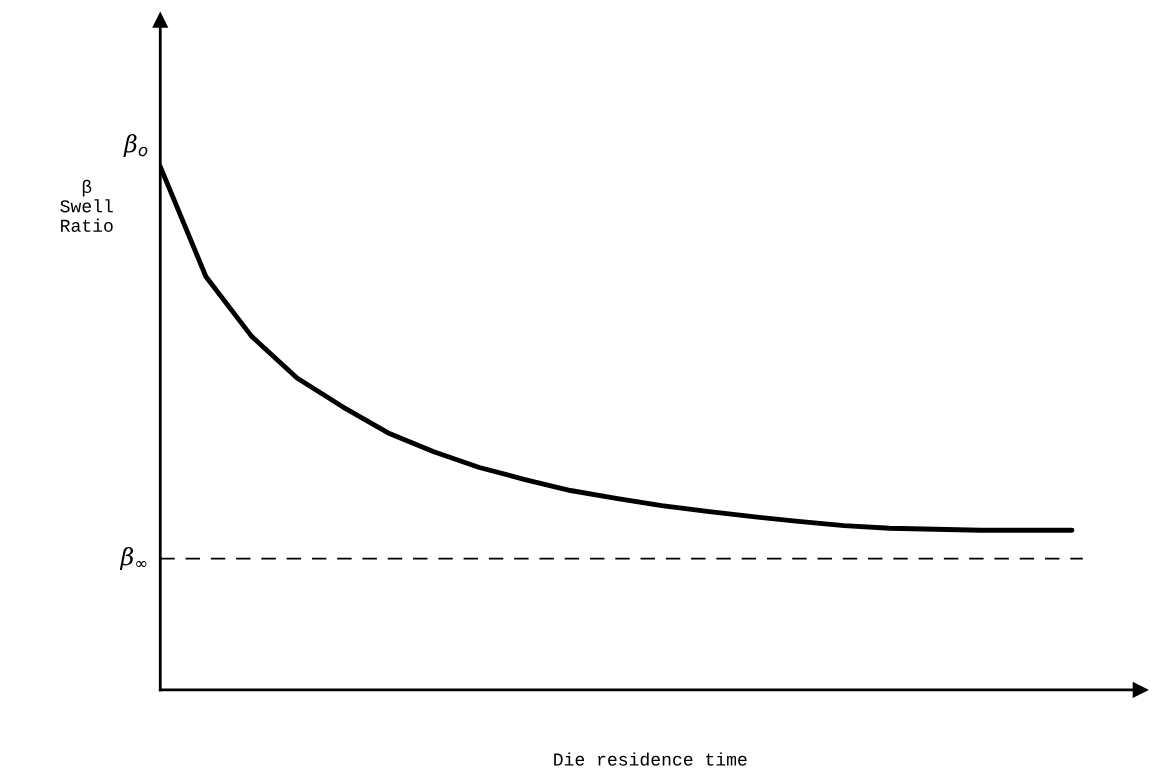 The width and height of the screenshot is (1153, 770). Describe the element at coordinates (650, 759) in the screenshot. I see `x-axis-title: Die residence time` at that location.